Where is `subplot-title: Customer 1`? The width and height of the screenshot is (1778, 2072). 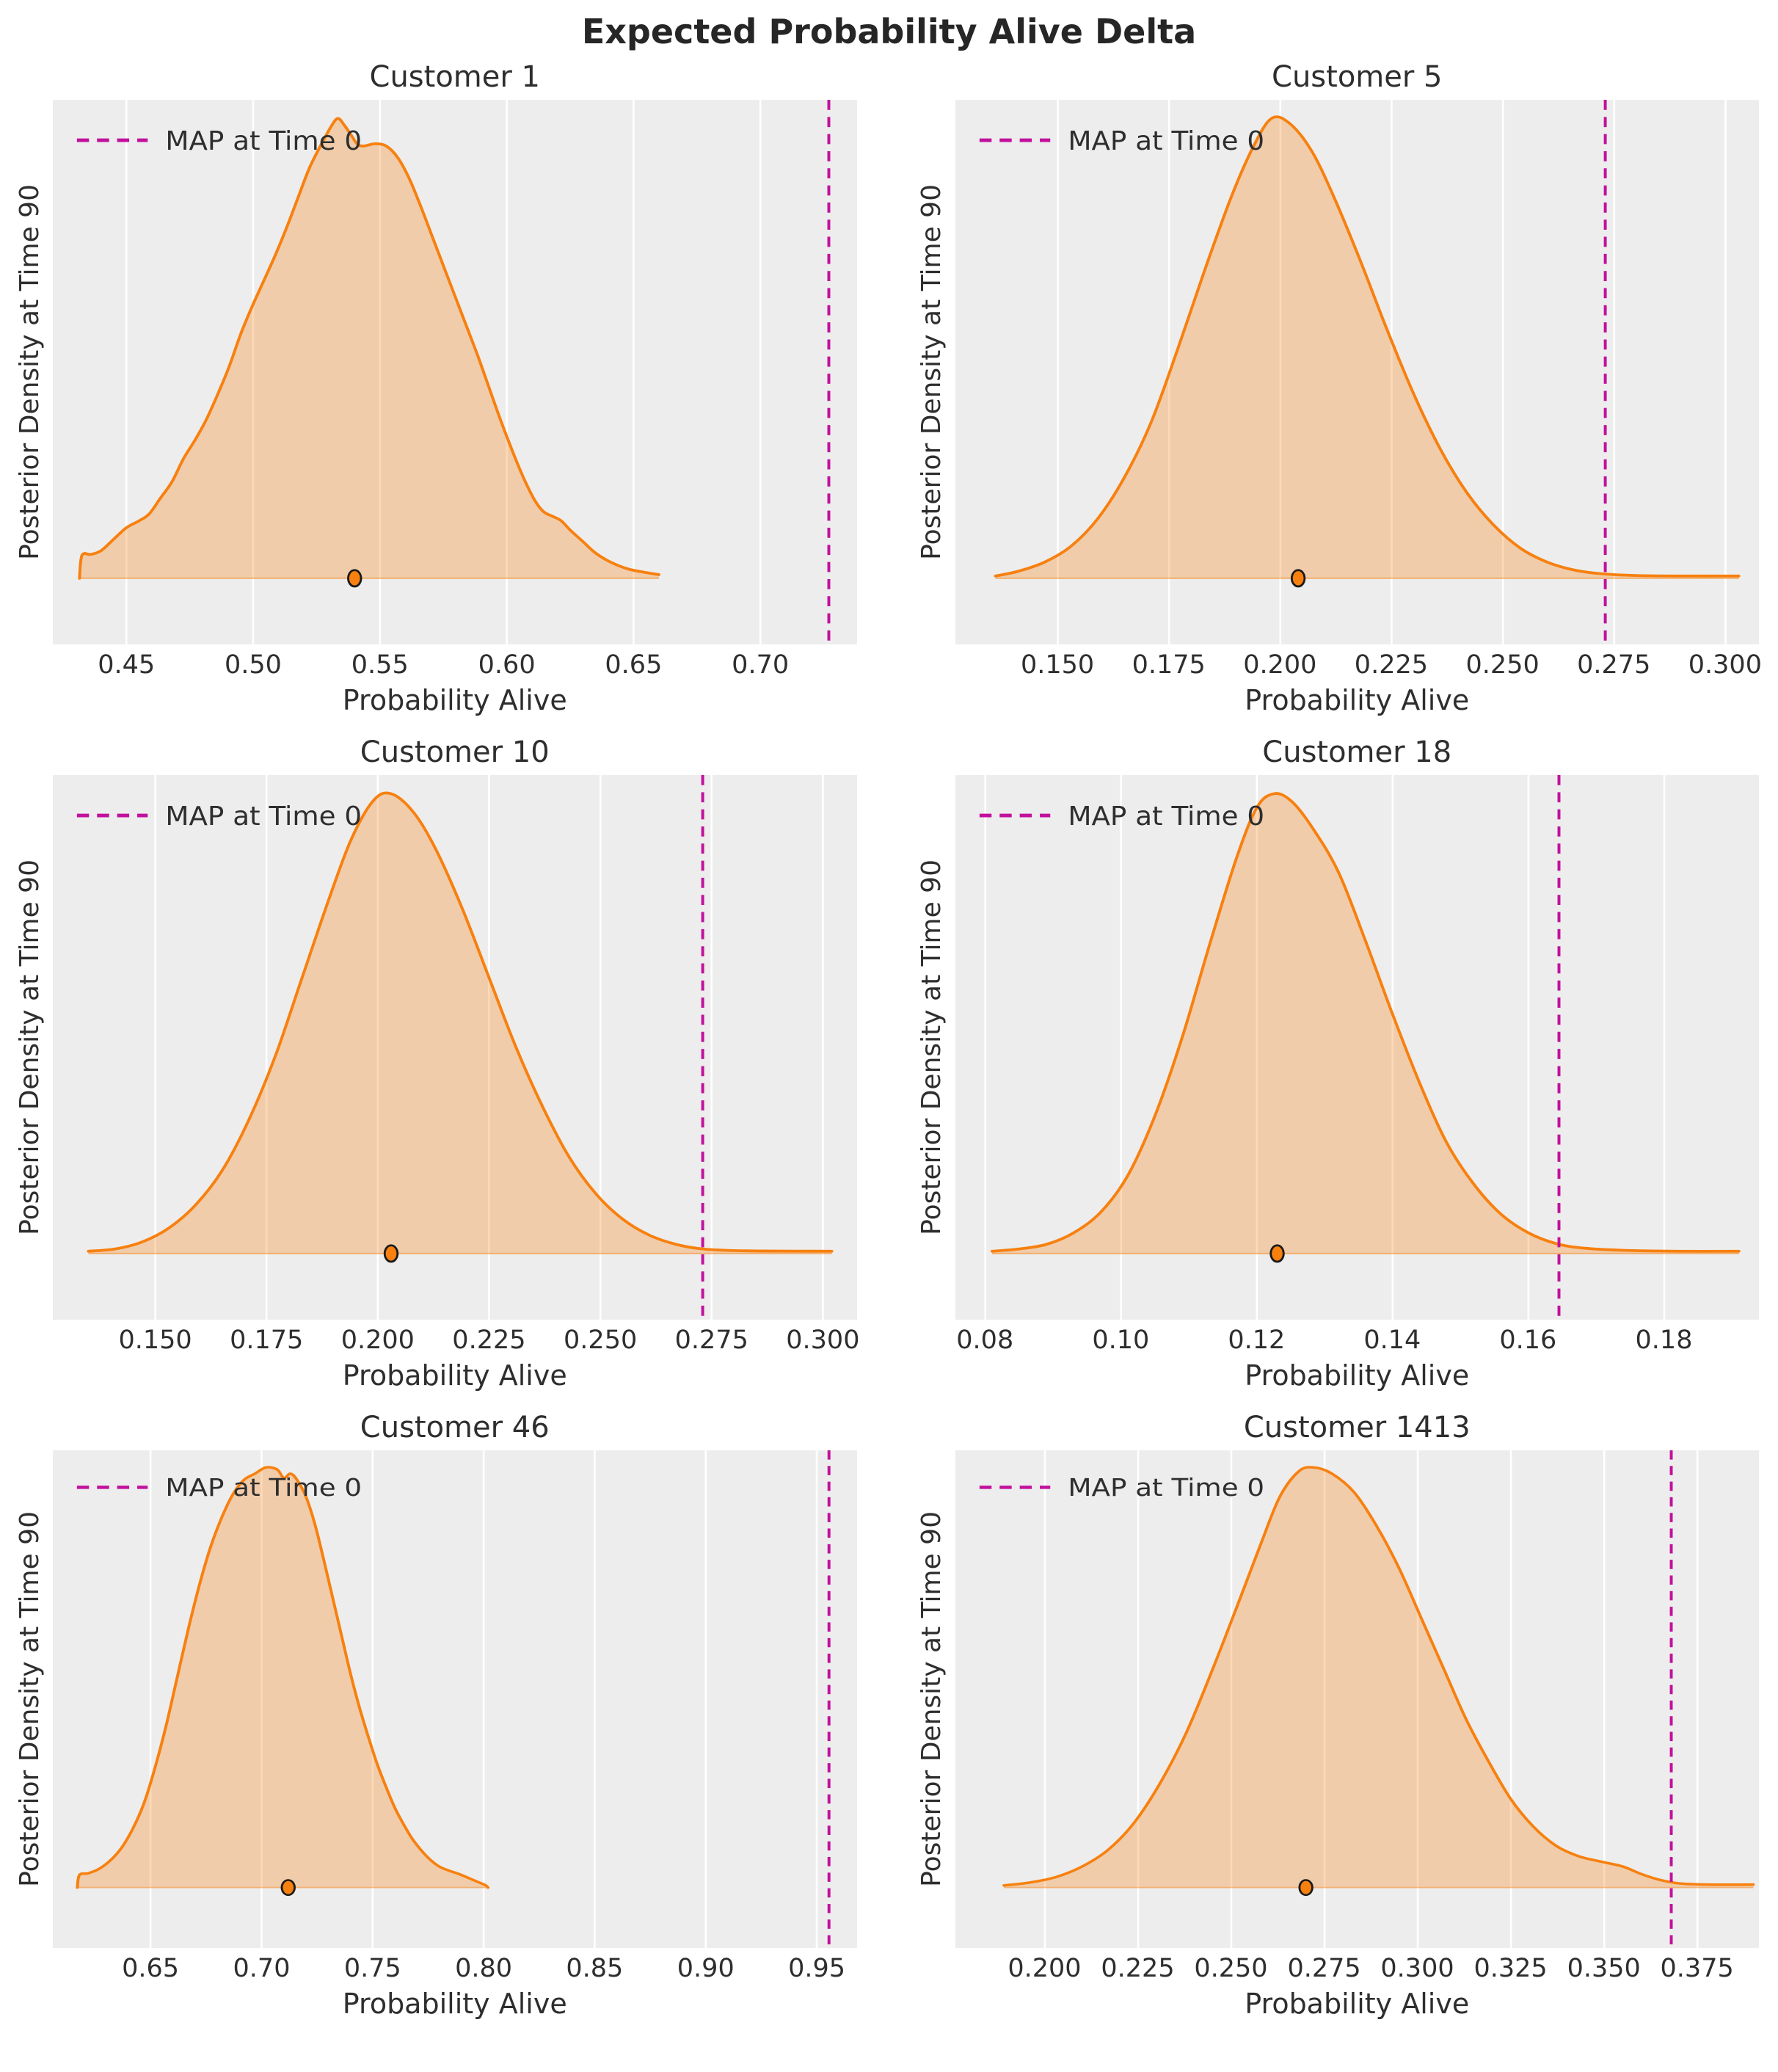 subplot-title: Customer 1 is located at coordinates (454, 77).